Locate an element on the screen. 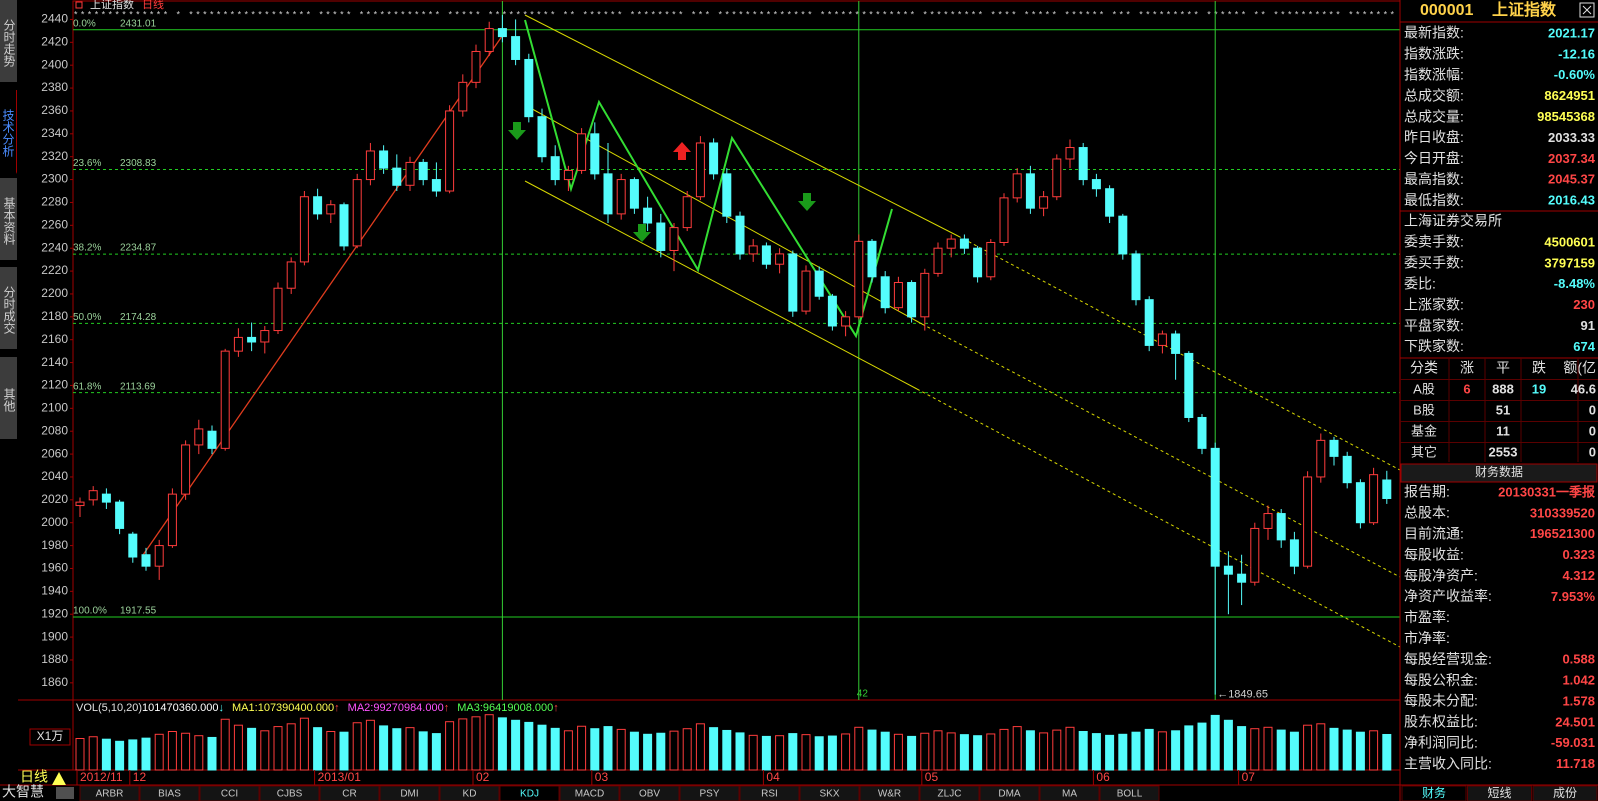  field-label: 总成交量: is located at coordinates (1434, 116).